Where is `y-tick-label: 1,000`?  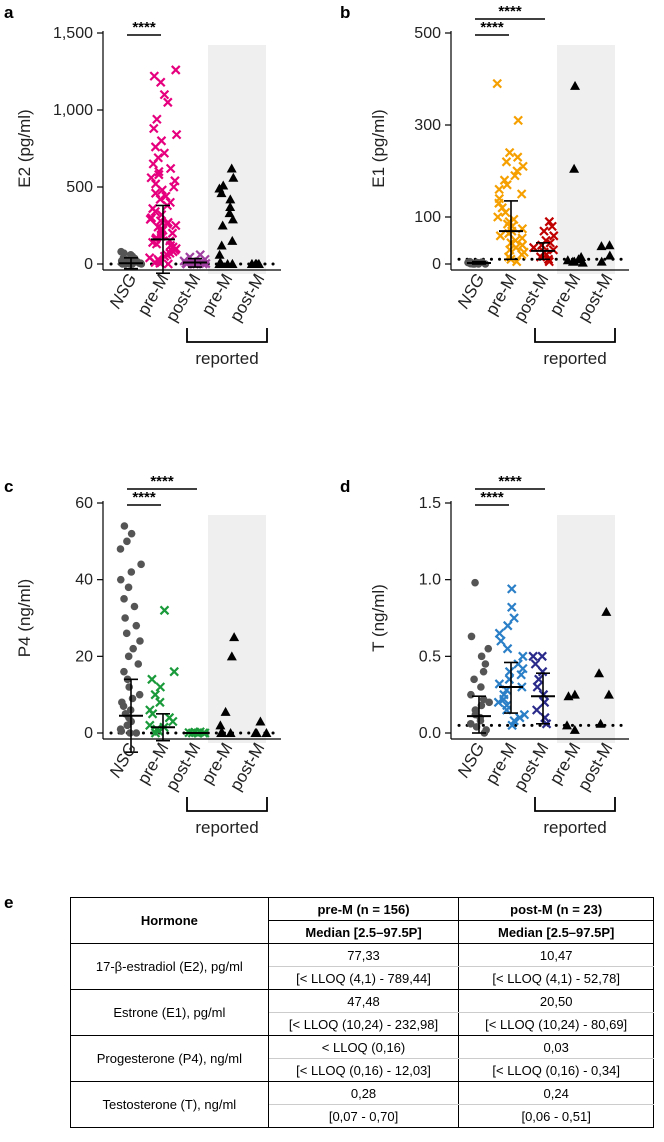
y-tick-label: 1,000 is located at coordinates (73, 110).